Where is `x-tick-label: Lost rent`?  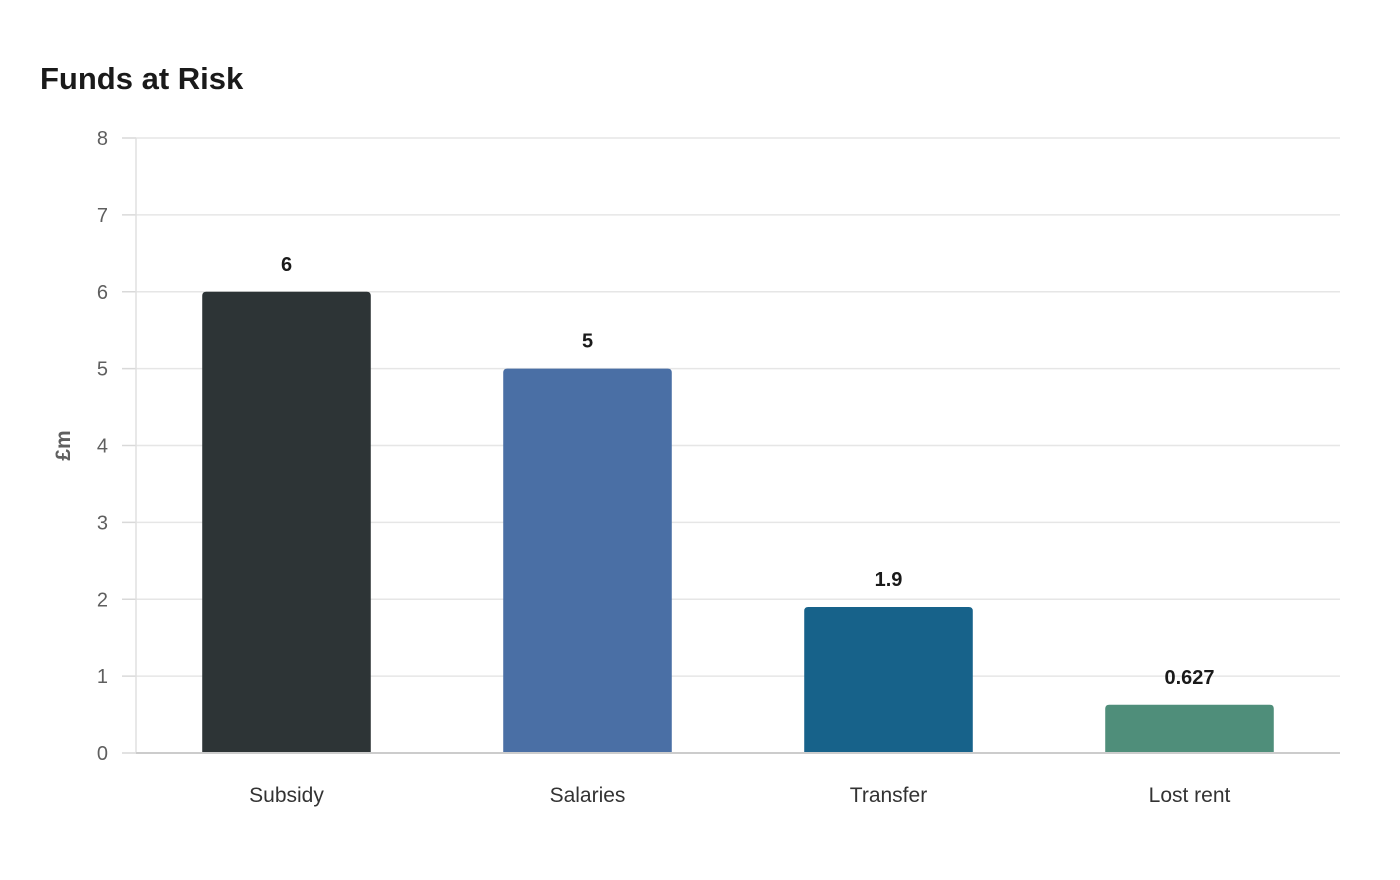
x-tick-label: Lost rent is located at coordinates (1190, 795).